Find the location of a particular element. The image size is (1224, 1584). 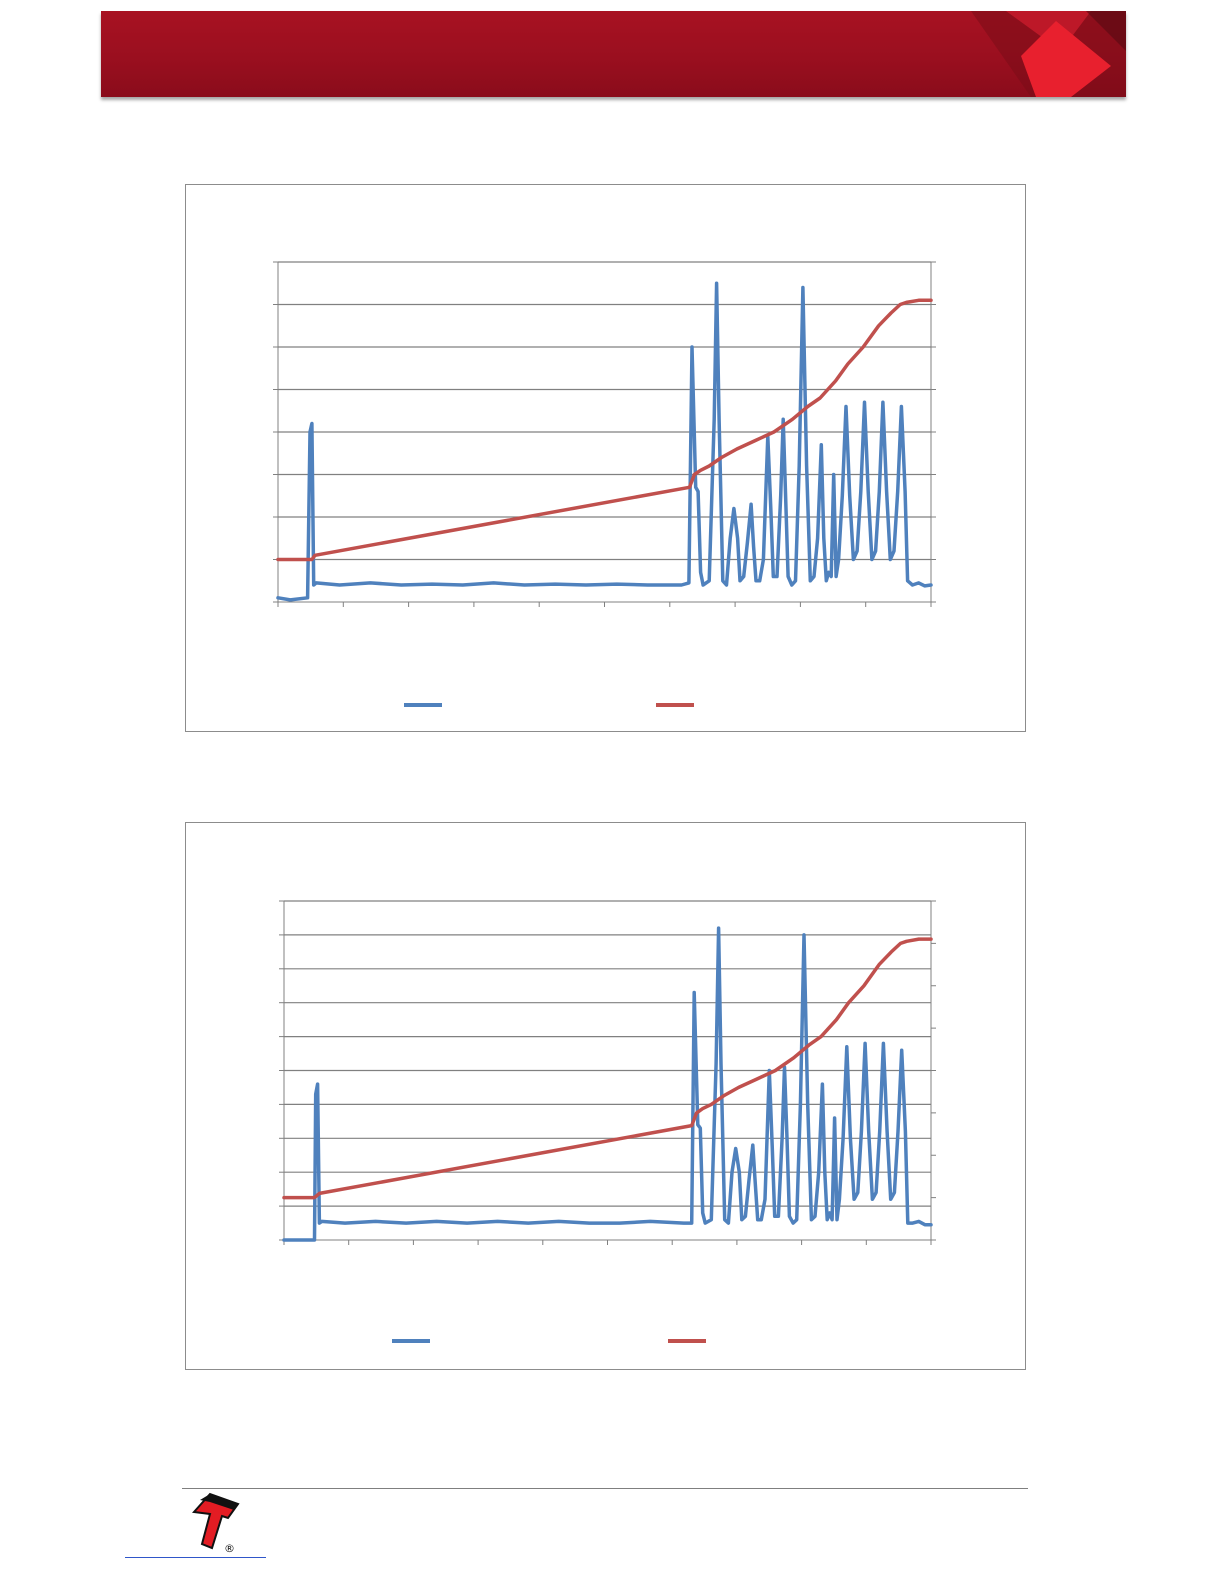

footer-link-underline is located at coordinates (195, 1557).